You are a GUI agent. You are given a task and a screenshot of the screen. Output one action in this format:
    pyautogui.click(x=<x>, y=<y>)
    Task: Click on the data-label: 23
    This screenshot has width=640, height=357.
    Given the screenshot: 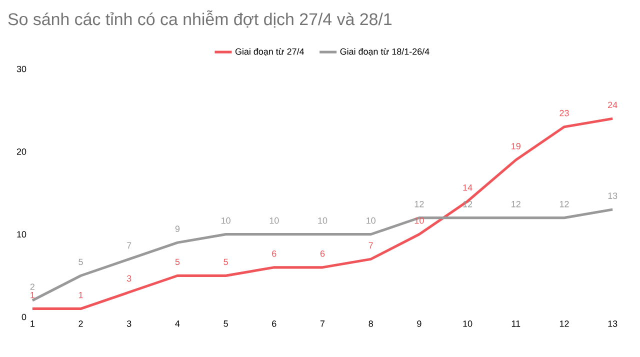 What is the action you would take?
    pyautogui.click(x=564, y=113)
    